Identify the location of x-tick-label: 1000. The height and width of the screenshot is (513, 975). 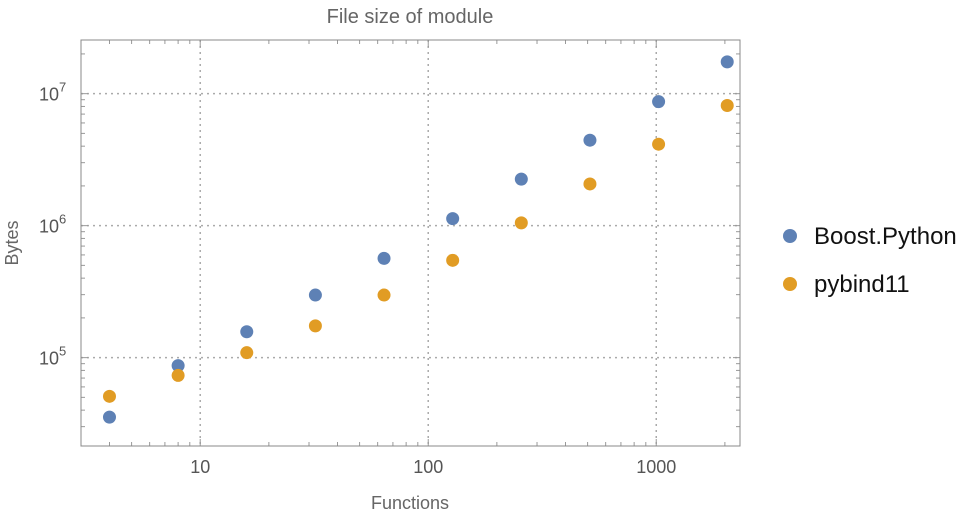
(656, 467).